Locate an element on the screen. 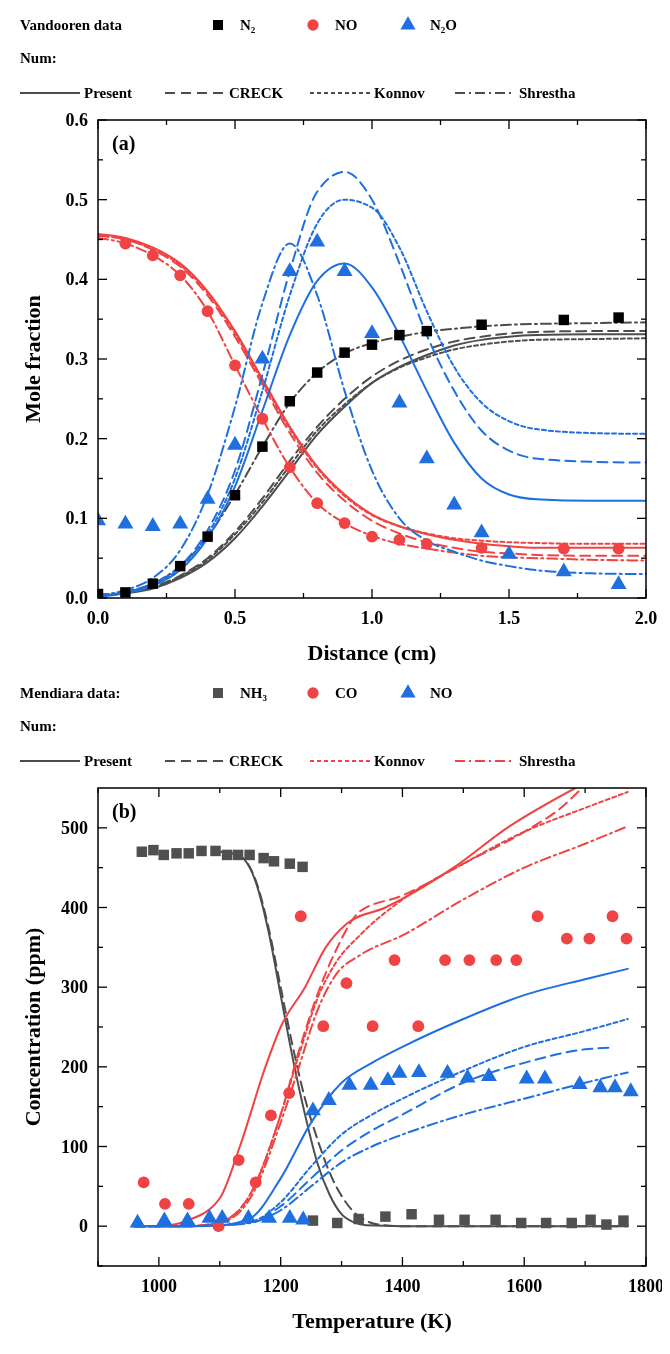 This screenshot has height=1354, width=670. y-tick-label: 300 is located at coordinates (74, 987).